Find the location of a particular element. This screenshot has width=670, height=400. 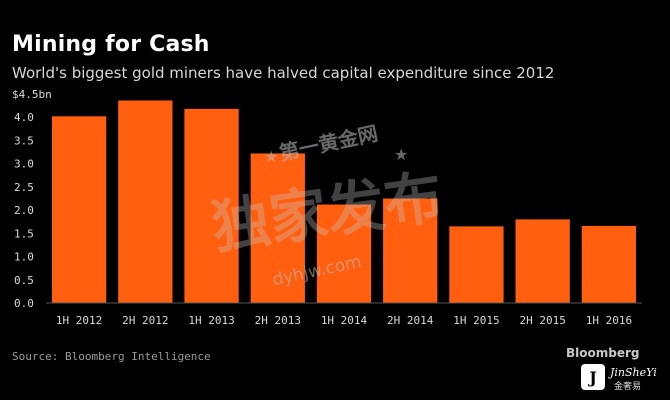

source-note: Source: Bloomberg Intelligence is located at coordinates (111, 356).